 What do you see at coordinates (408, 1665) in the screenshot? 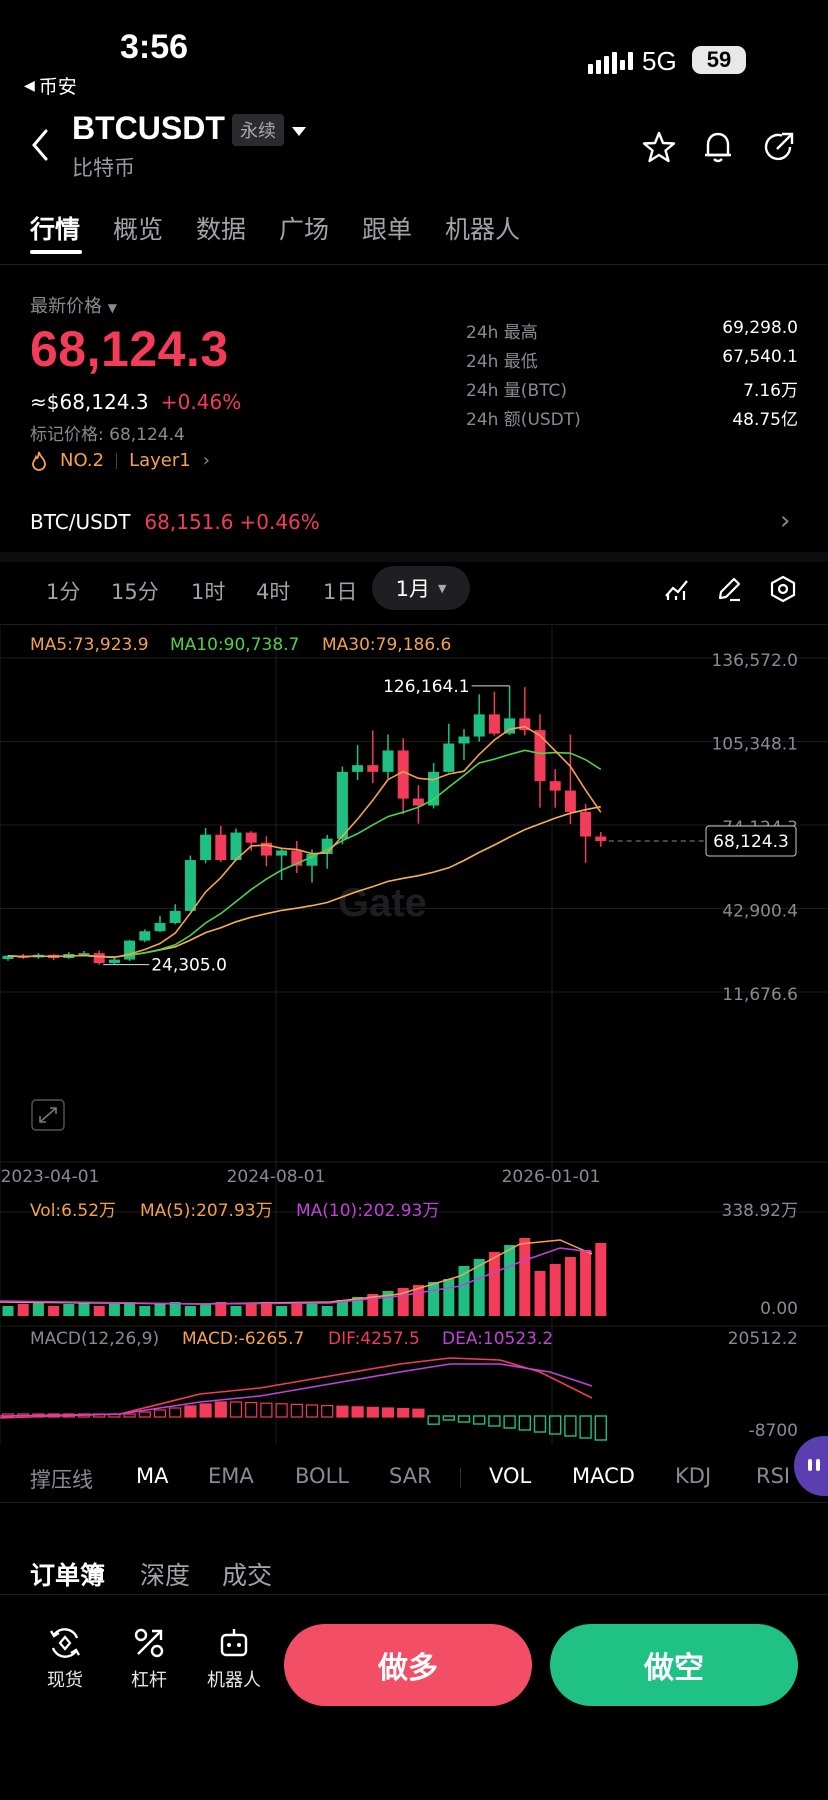
I see `open-long-button: 做多` at bounding box center [408, 1665].